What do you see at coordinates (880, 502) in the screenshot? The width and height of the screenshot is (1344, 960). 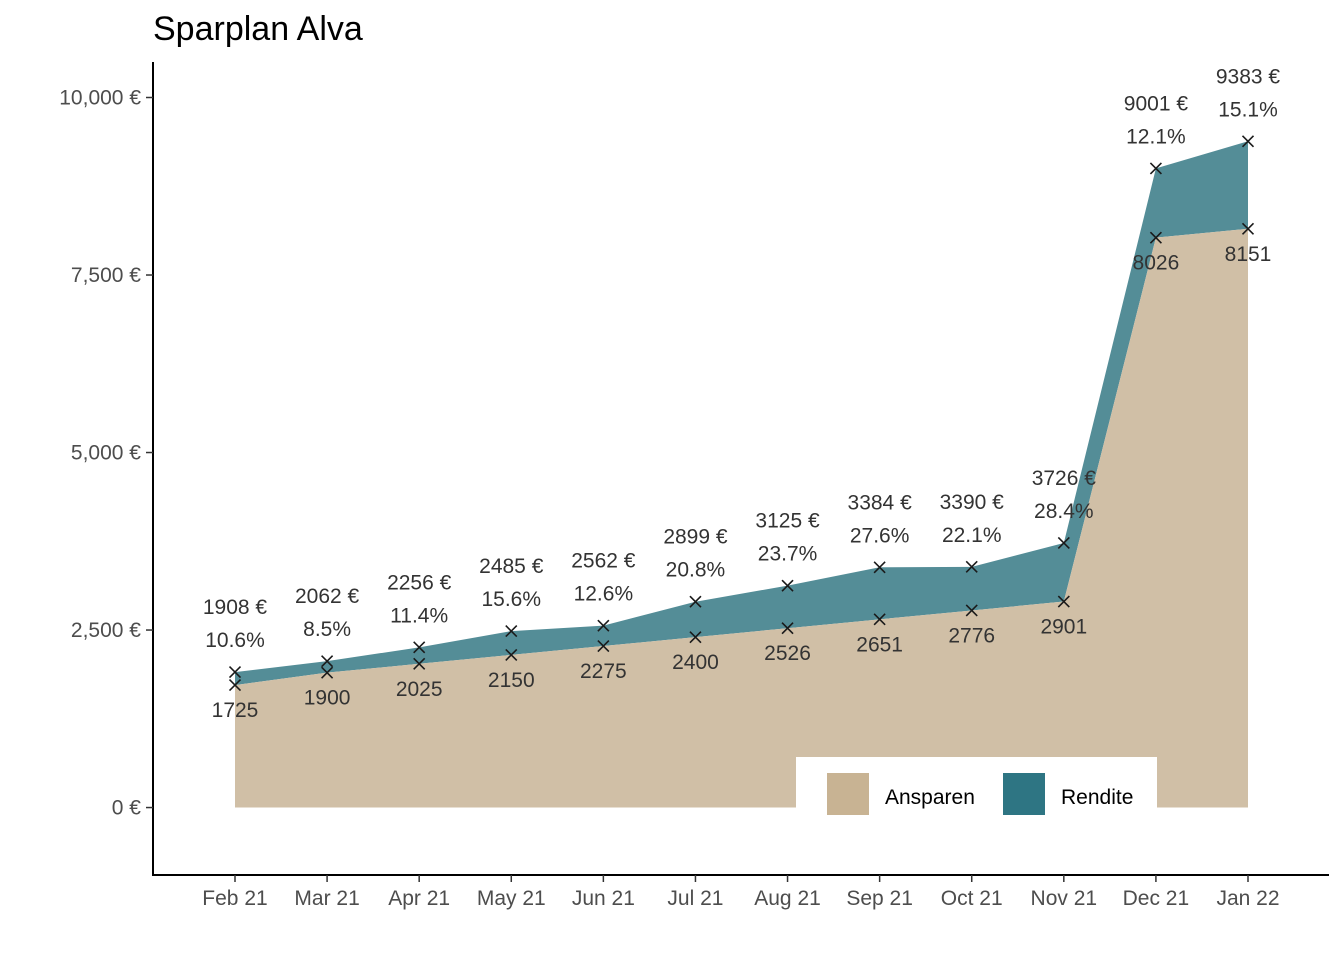 I see `label-rendite-value-sep-21: 3384 €` at bounding box center [880, 502].